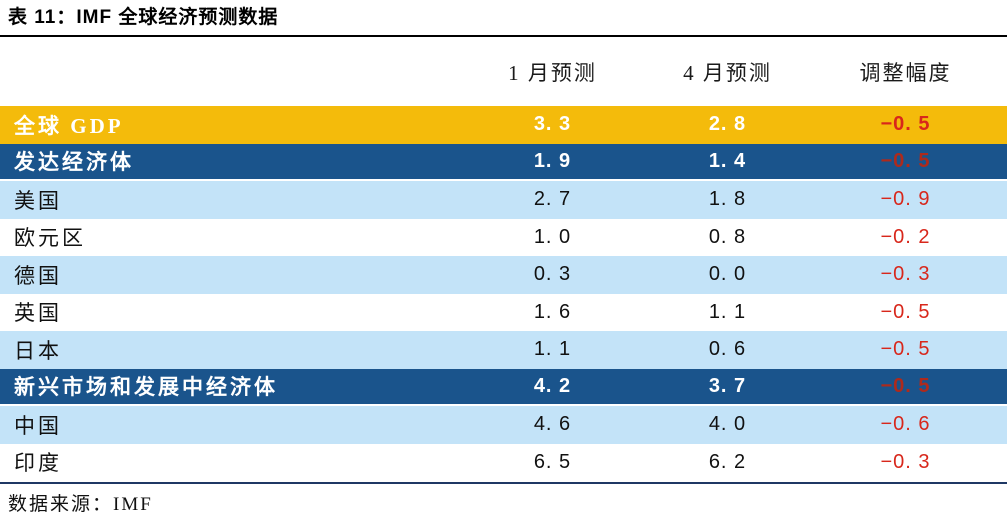 The width and height of the screenshot is (1007, 515). What do you see at coordinates (552, 274) in the screenshot?
I see `jan-forecast-value: 0. 3` at bounding box center [552, 274].